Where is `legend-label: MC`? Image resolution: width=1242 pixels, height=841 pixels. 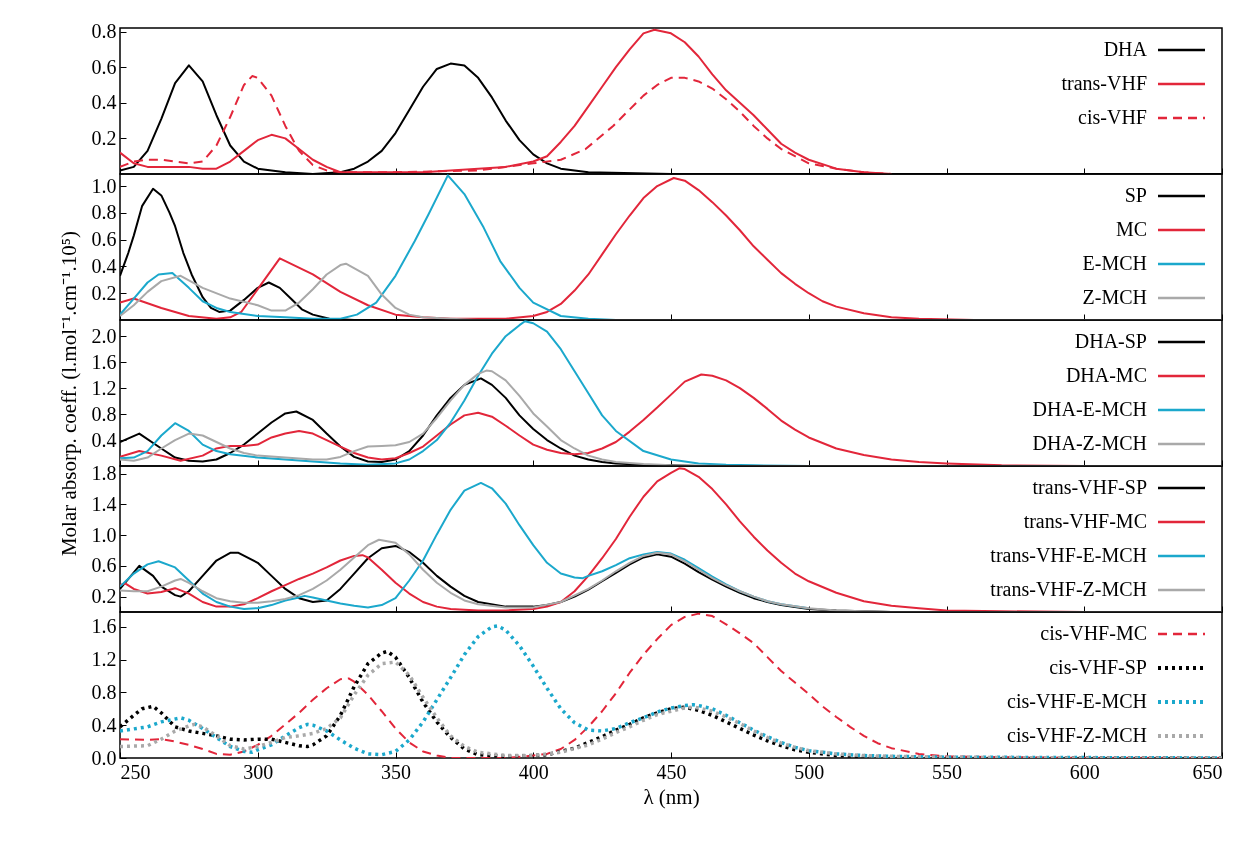 legend-label: MC is located at coordinates (1131, 229).